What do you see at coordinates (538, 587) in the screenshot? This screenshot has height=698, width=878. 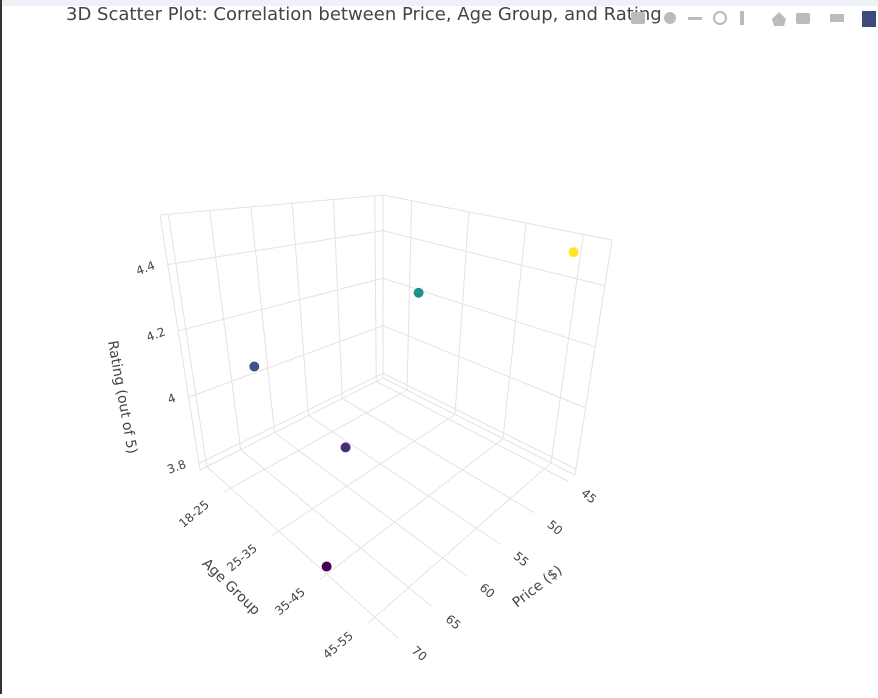 I see `x-axis-title: Price ($)` at bounding box center [538, 587].